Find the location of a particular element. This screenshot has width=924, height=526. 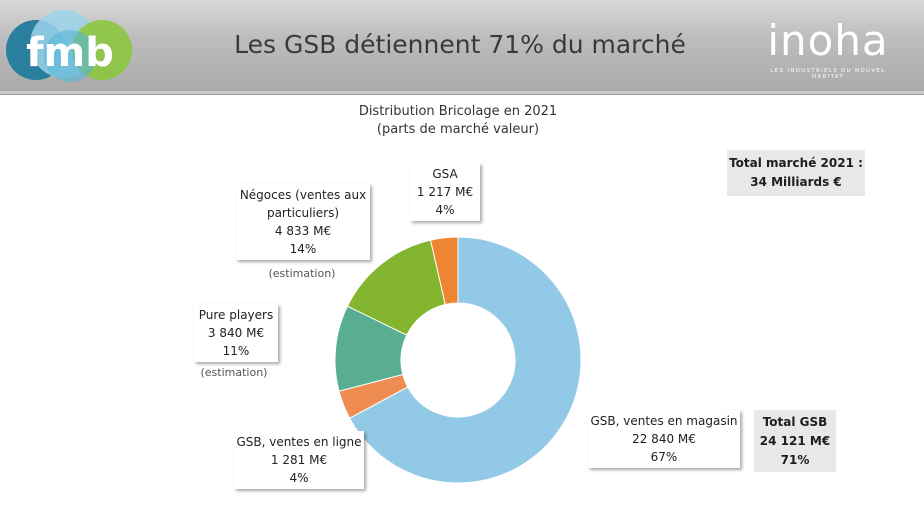

fmb-logo: fmb is located at coordinates (69, 46).